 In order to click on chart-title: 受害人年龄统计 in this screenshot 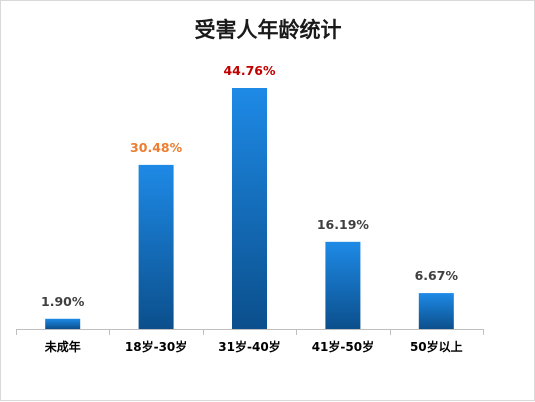, I will do `click(268, 29)`.